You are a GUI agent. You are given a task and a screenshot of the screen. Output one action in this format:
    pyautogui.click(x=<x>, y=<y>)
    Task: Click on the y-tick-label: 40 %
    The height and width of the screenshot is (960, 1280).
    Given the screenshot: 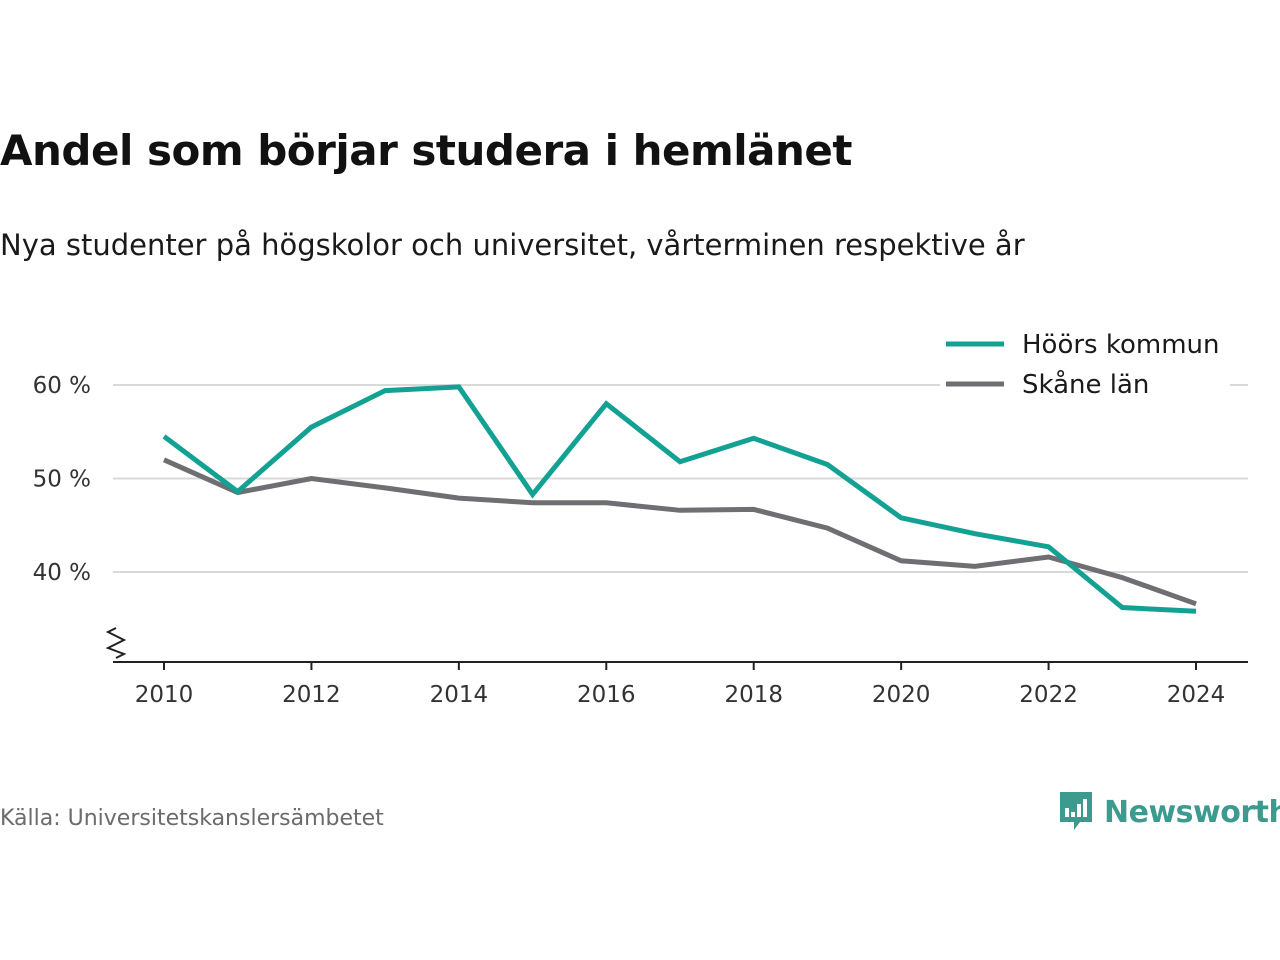 What is the action you would take?
    pyautogui.click(x=62, y=573)
    